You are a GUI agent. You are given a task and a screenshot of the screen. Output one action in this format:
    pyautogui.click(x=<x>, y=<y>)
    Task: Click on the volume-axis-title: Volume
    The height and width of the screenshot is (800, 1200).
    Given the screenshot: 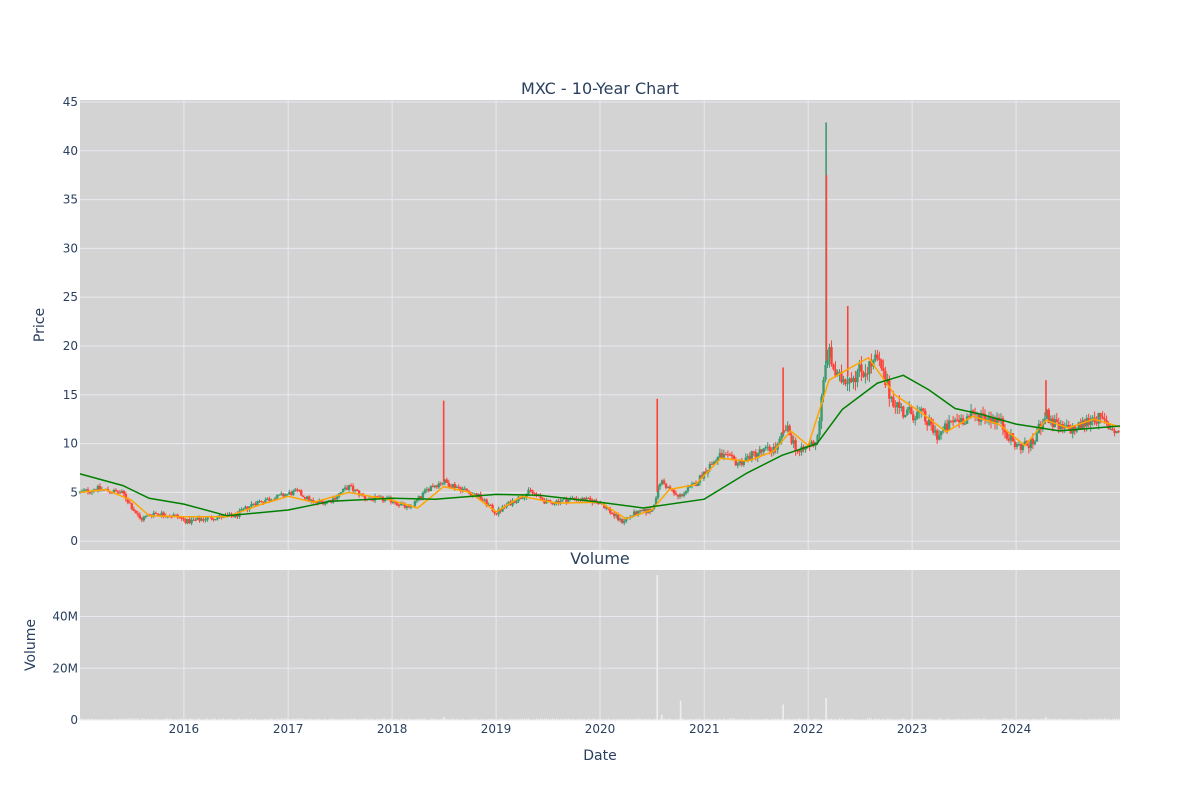 What is the action you would take?
    pyautogui.click(x=31, y=645)
    